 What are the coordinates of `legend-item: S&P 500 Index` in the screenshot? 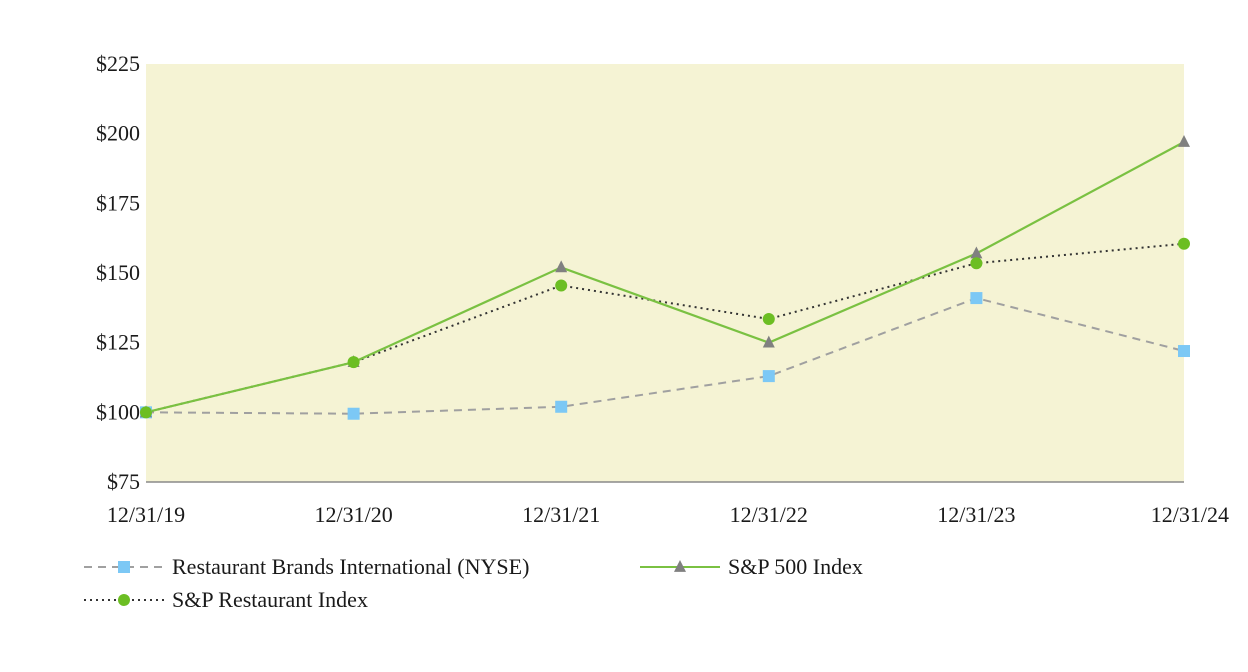 It's located at (751, 566).